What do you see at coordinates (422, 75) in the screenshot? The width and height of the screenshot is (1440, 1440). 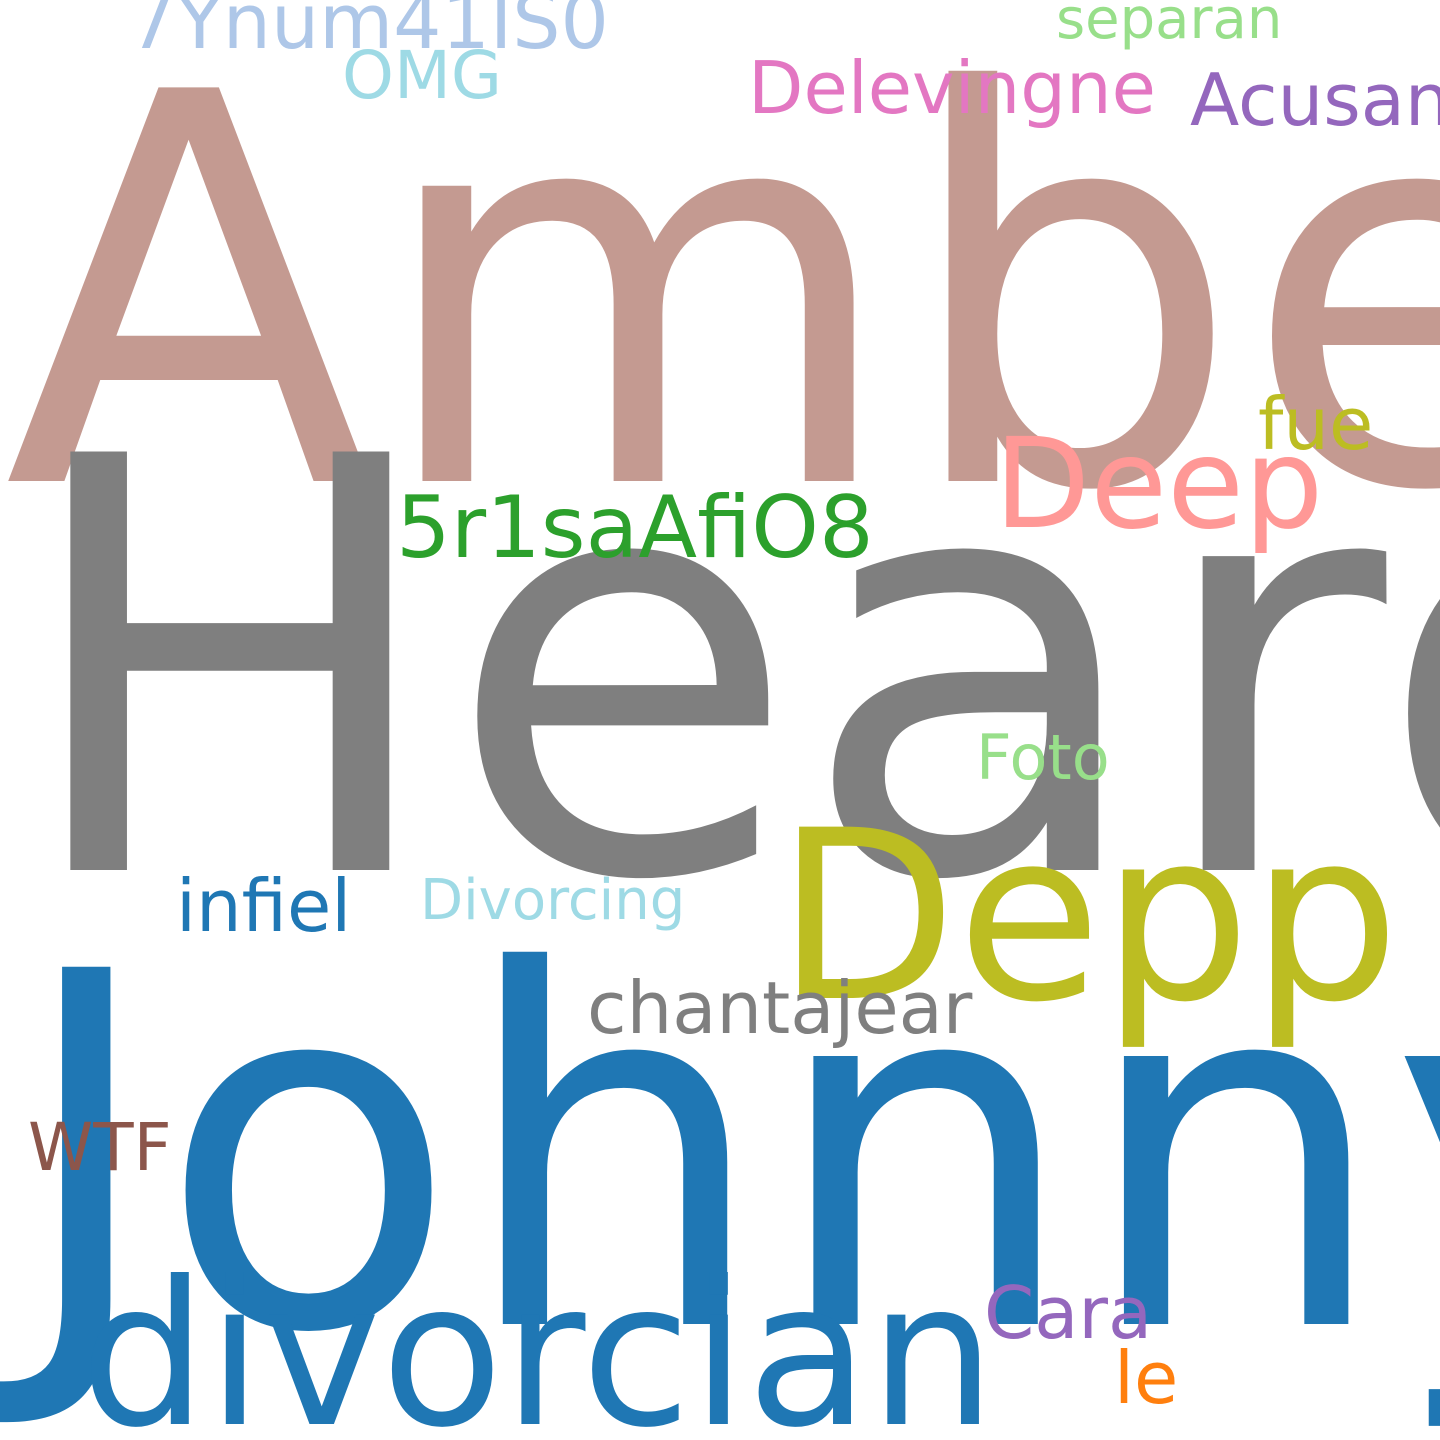 I see `word-omg: OMG` at bounding box center [422, 75].